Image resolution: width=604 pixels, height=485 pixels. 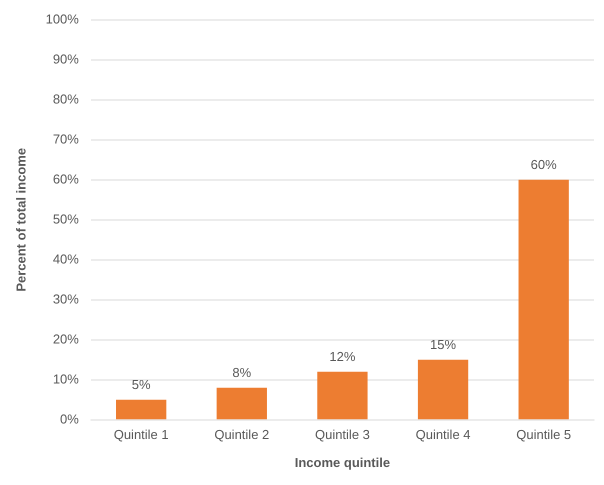 I want to click on data-label: 8%, so click(x=242, y=372).